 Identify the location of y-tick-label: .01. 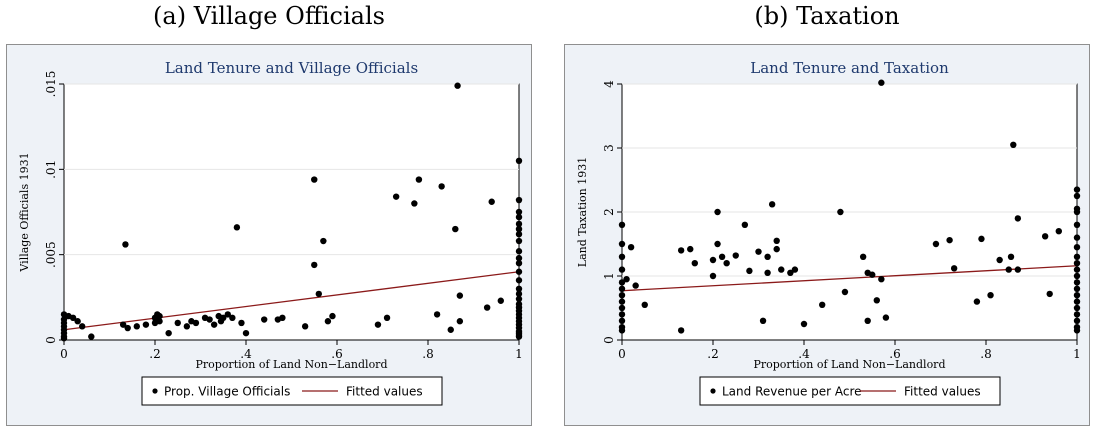
(51, 169).